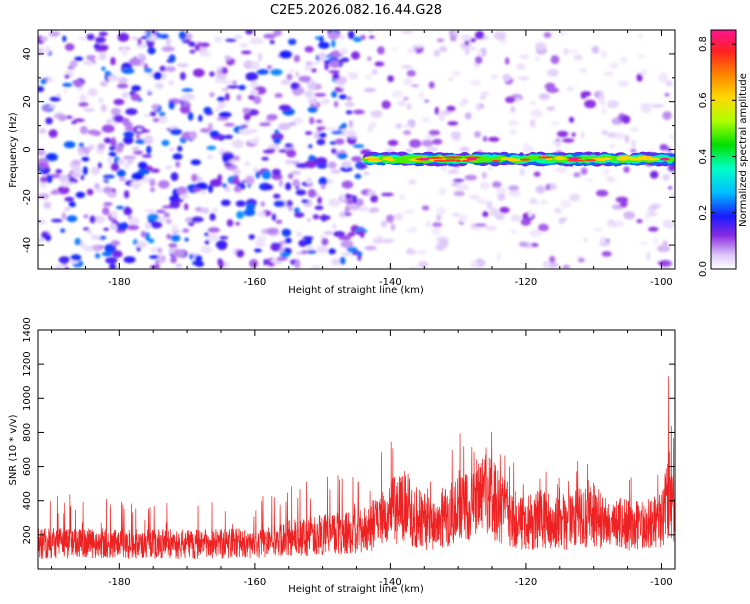 The height and width of the screenshot is (604, 750). I want to click on colorbar-tick-label: 0.4, so click(703, 157).